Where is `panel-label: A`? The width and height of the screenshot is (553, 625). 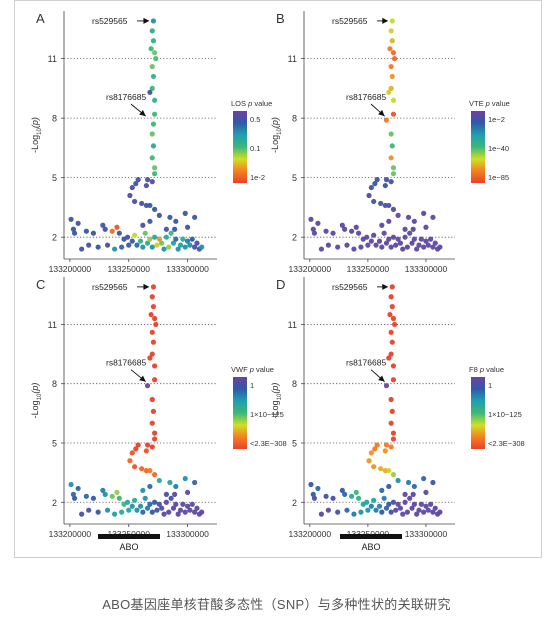 panel-label: A is located at coordinates (40, 18).